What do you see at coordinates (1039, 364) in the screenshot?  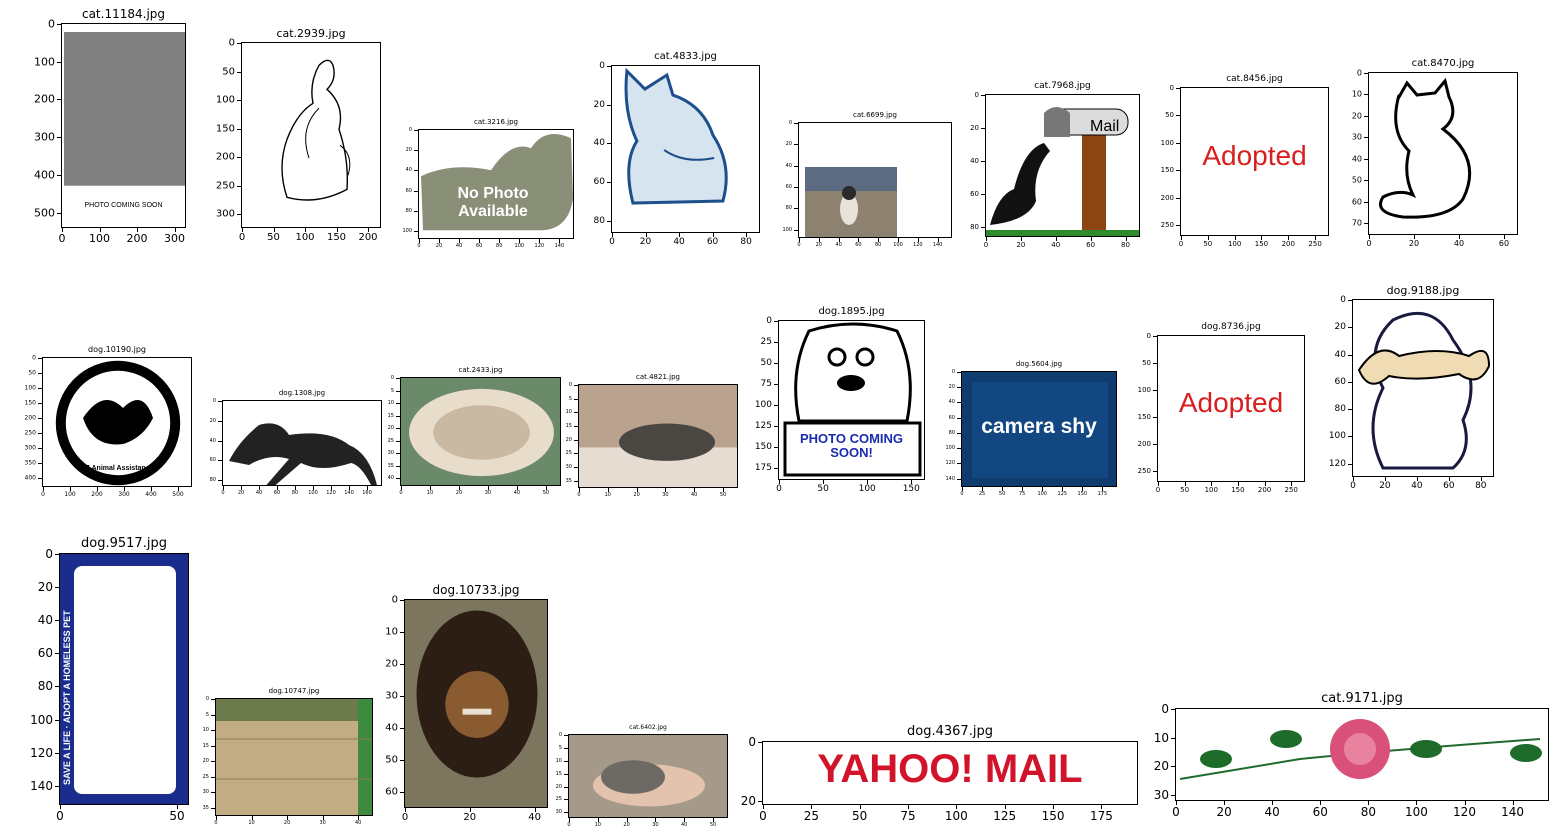 I see `subplot-title: dog.5604.jpg` at bounding box center [1039, 364].